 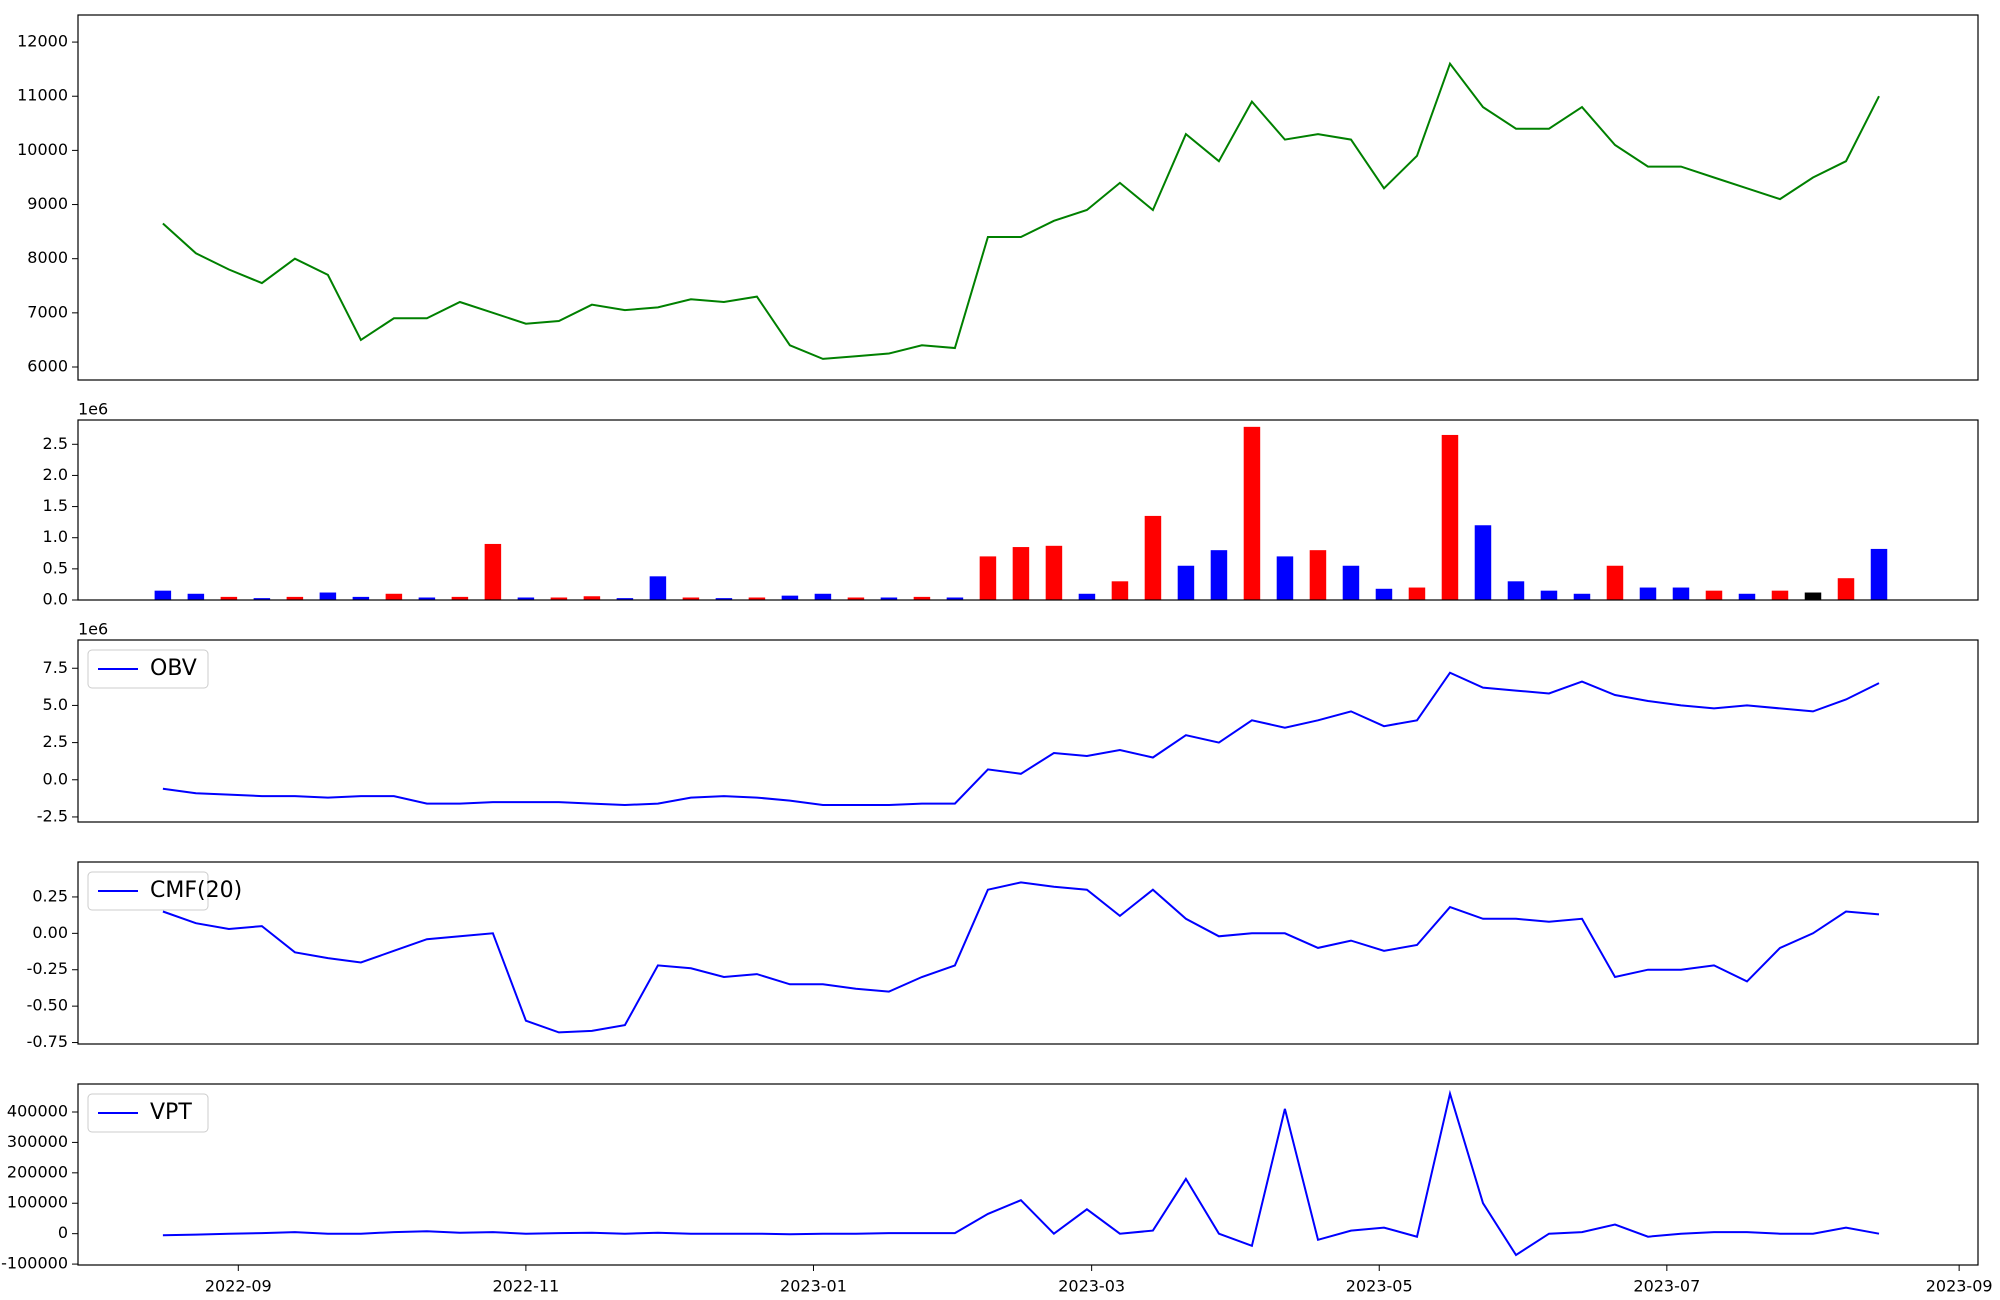 What do you see at coordinates (37, 1171) in the screenshot?
I see `y-tick-label: 200000` at bounding box center [37, 1171].